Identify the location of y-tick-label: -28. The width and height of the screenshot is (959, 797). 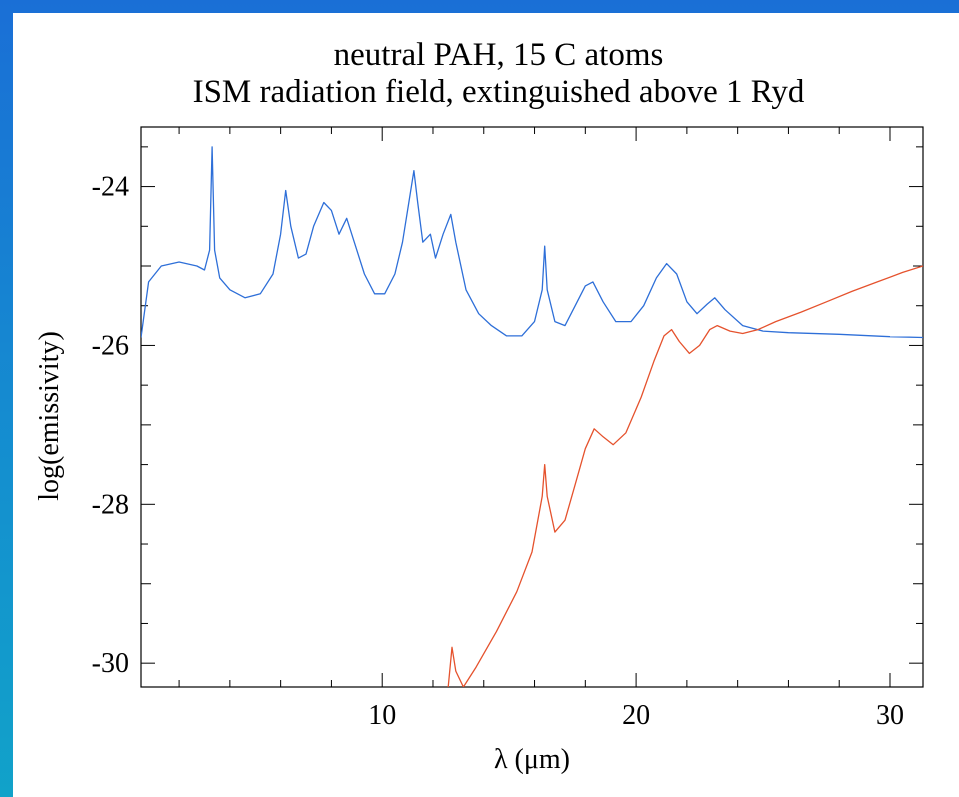
(110, 504).